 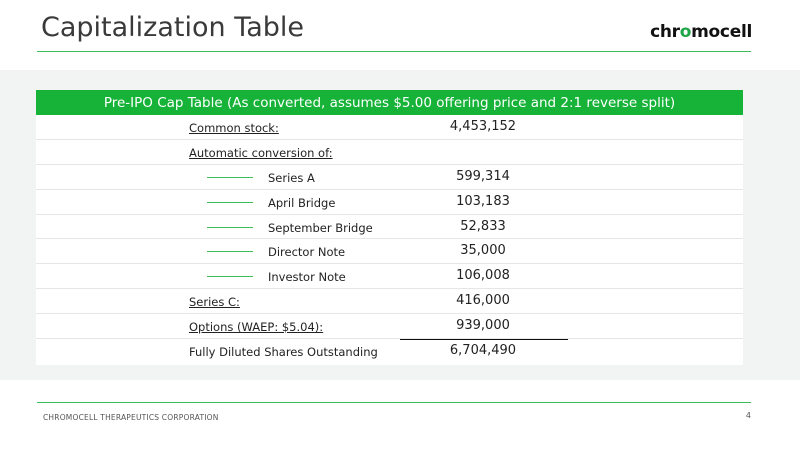 What do you see at coordinates (389, 152) in the screenshot?
I see `table-row: Automatic conversion of:` at bounding box center [389, 152].